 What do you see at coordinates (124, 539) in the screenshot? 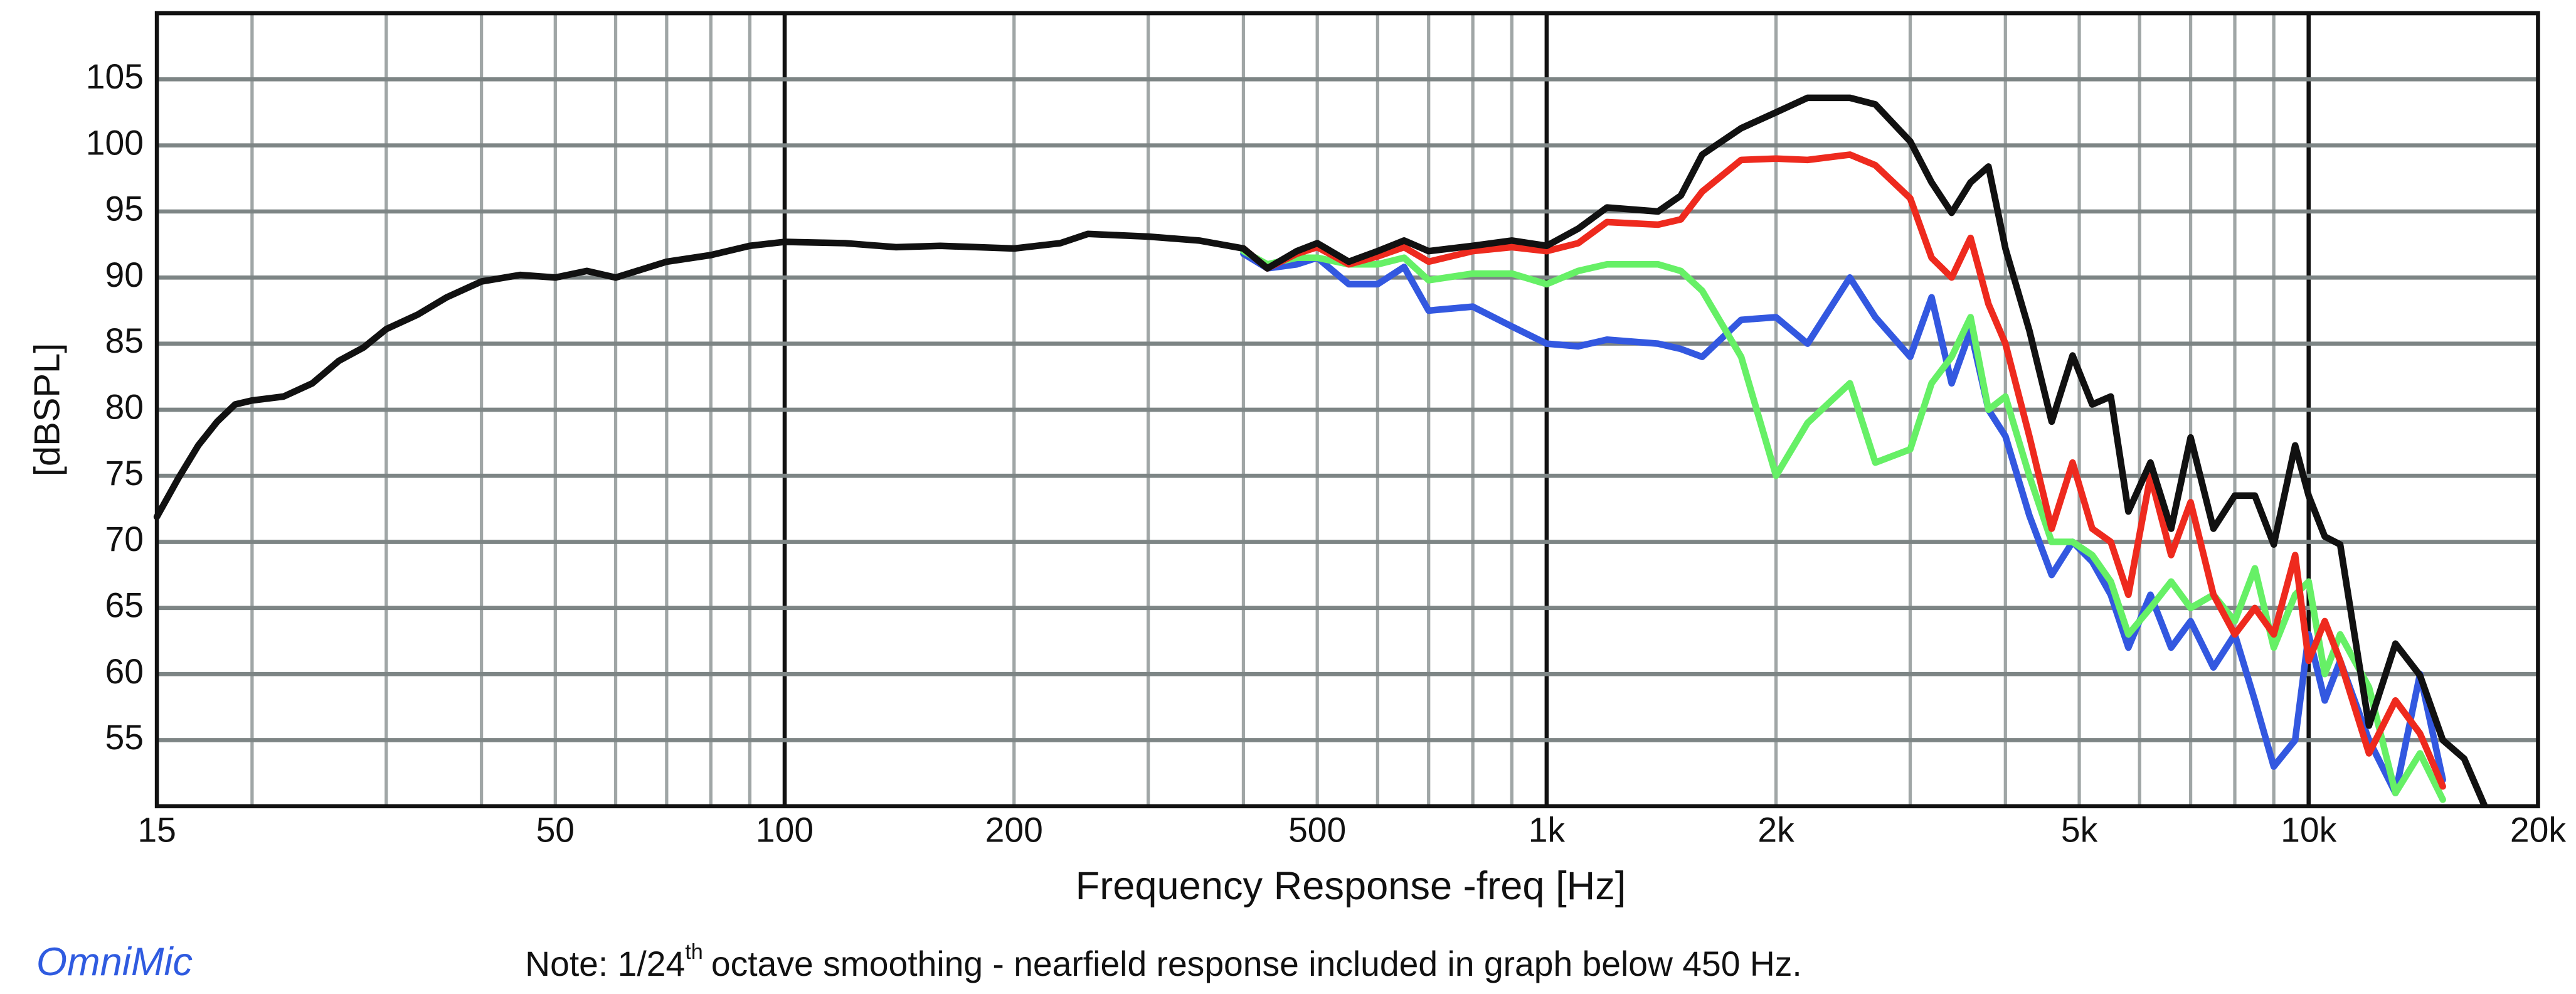
I see `y-tick-label: 70` at bounding box center [124, 539].